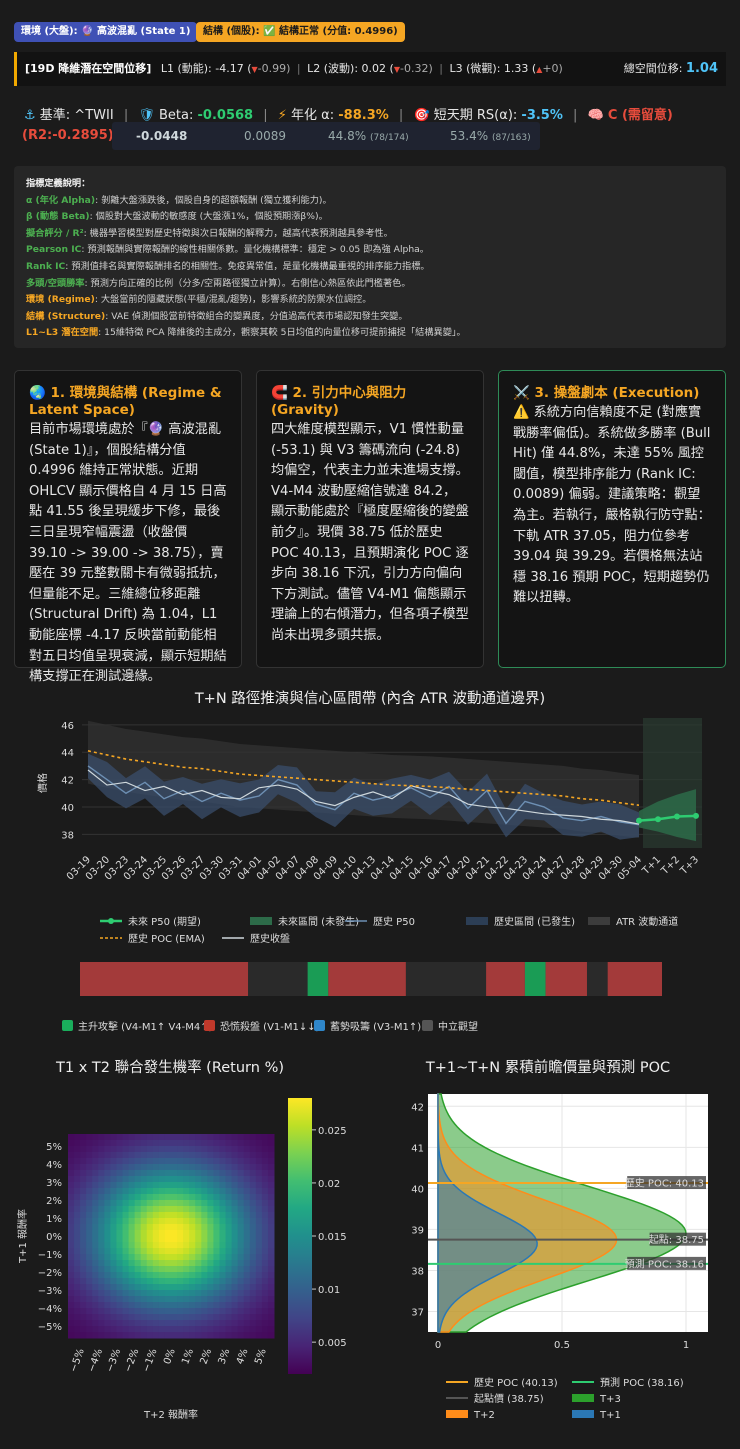 This screenshot has width=740, height=1449. What do you see at coordinates (509, 1398) in the screenshot?
I see `vp-legend-label: 起點價 (38.75)` at bounding box center [509, 1398].